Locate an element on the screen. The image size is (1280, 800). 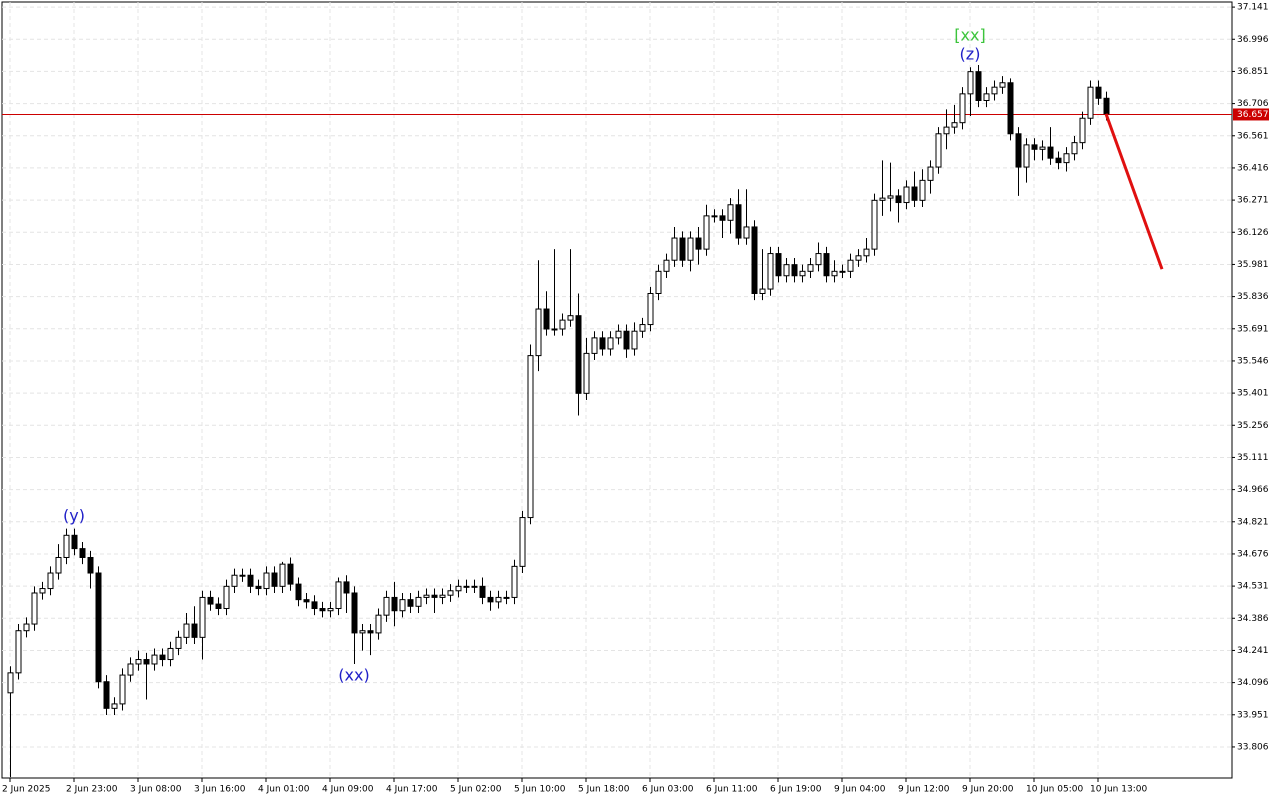
y-tick-label: 36.851 is located at coordinates (1253, 72).